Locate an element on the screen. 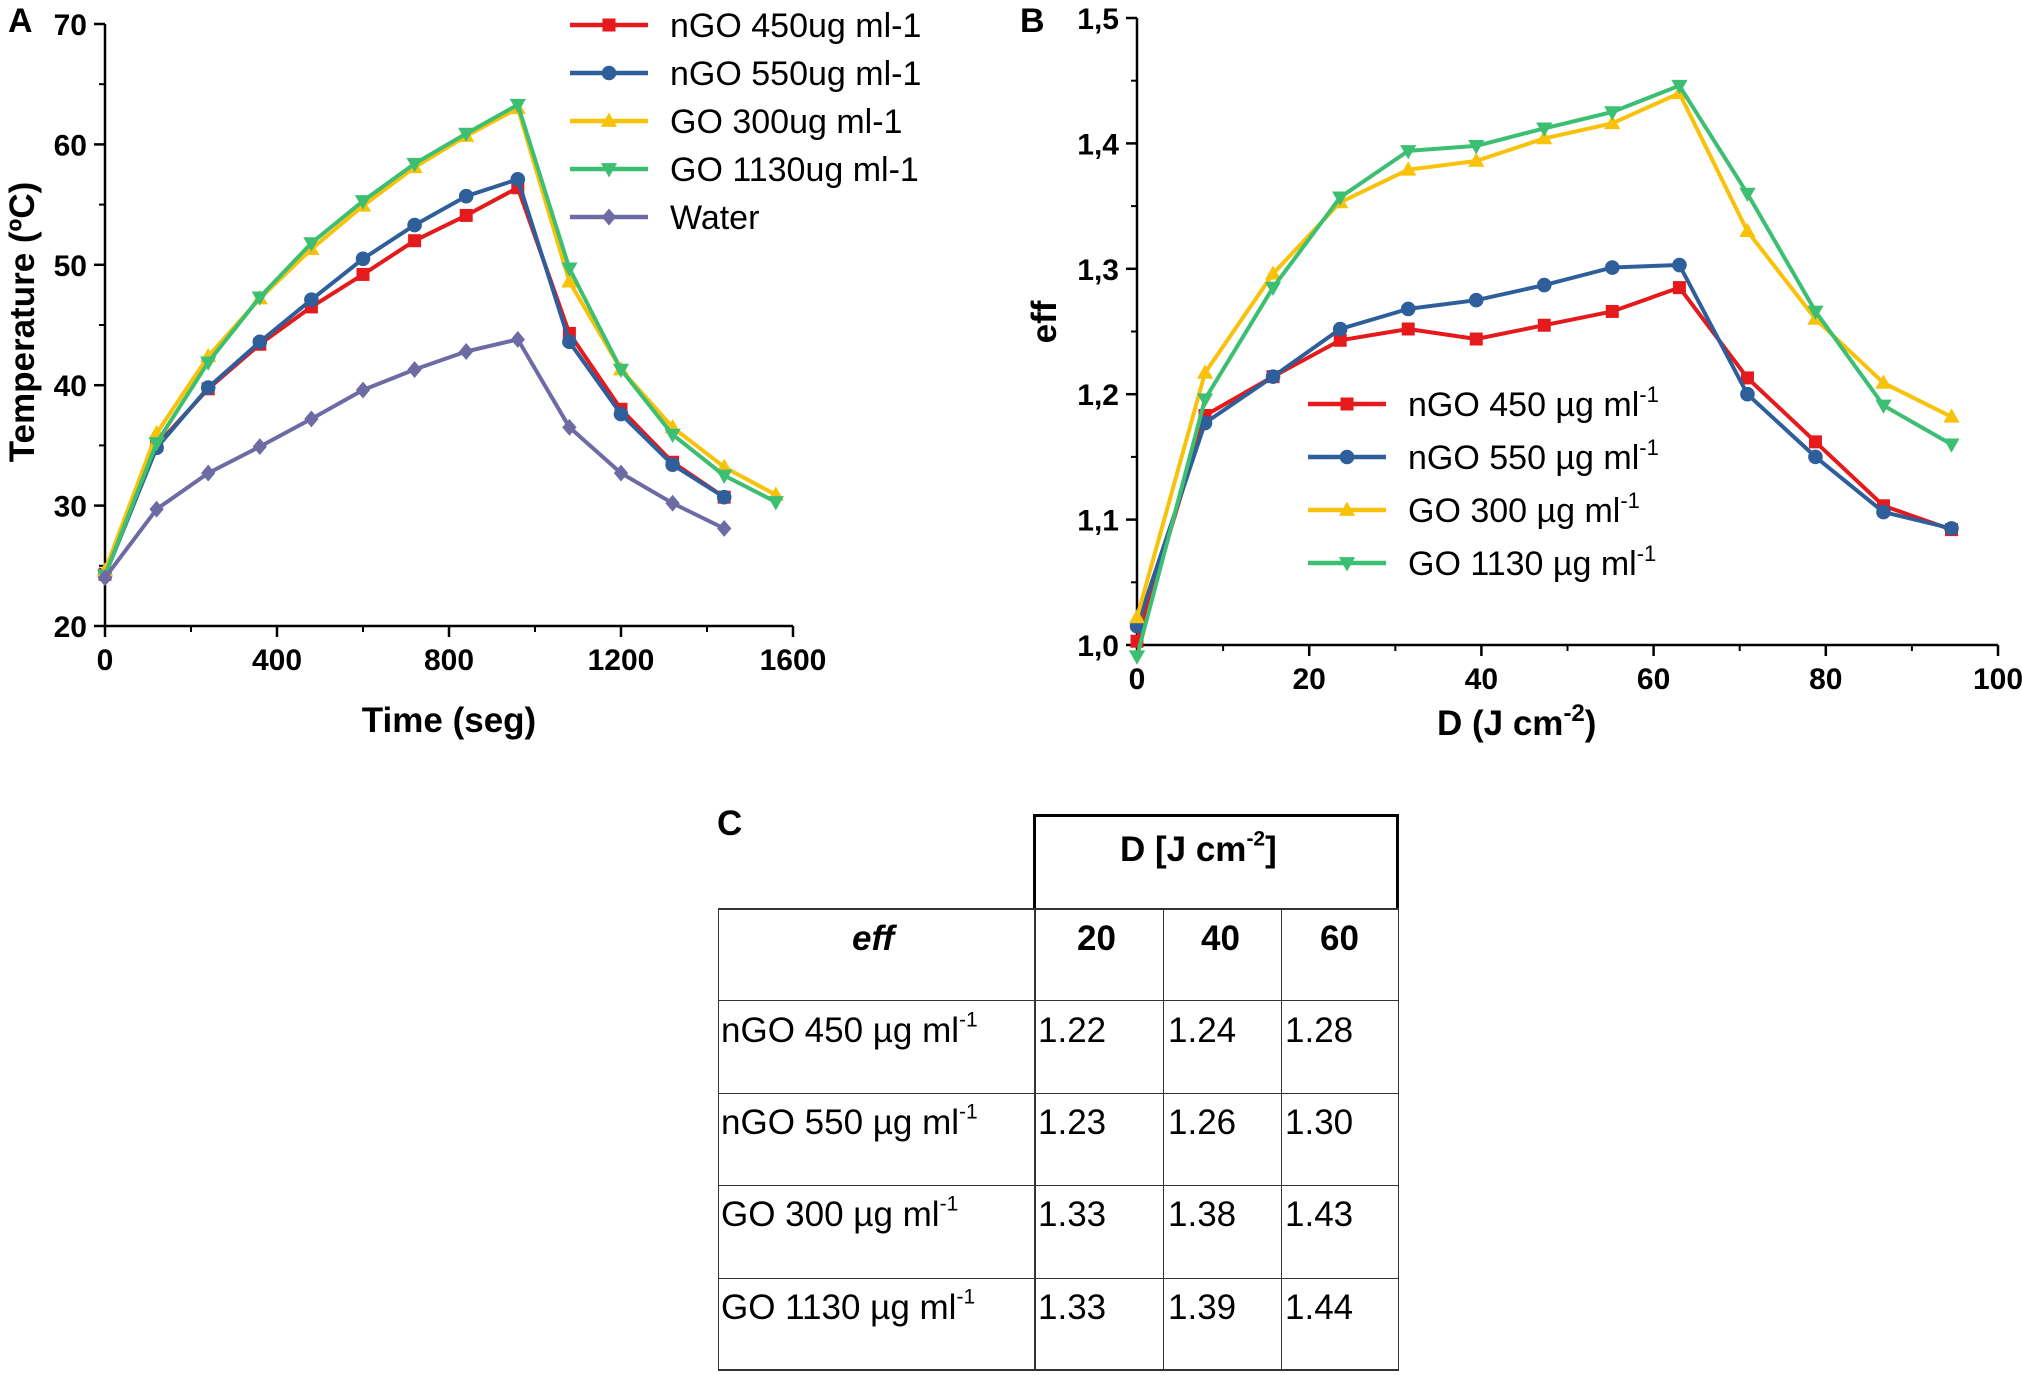 The image size is (2022, 1375). table-cell: 1.44 is located at coordinates (1319, 1307).